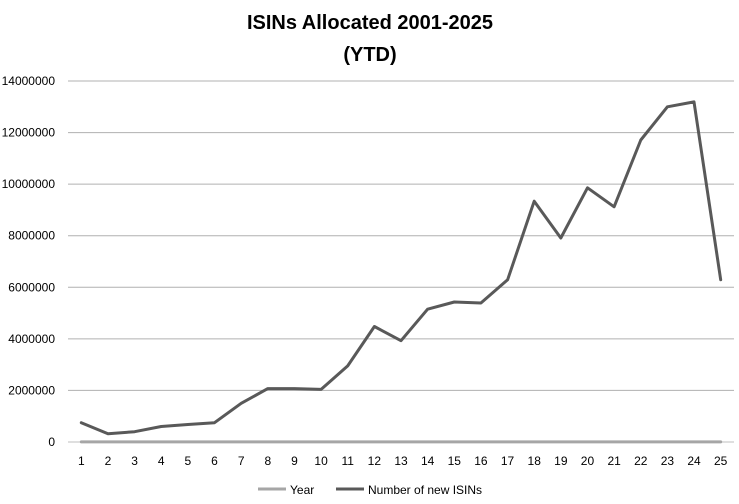  Describe the element at coordinates (134, 461) in the screenshot. I see `x-tick-label: 3` at that location.